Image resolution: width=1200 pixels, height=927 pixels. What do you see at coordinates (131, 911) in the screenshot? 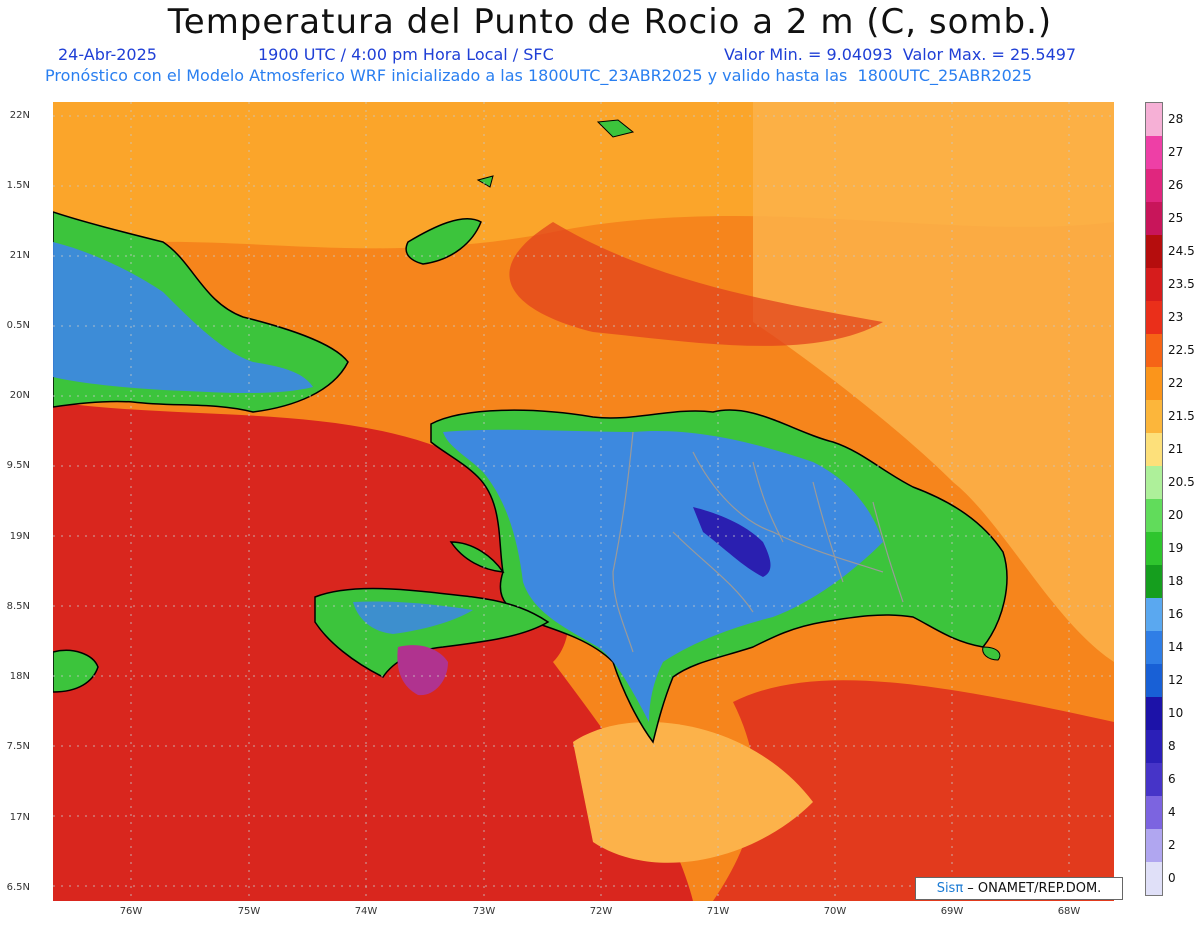
I see `lon-label: 76W` at bounding box center [131, 911].